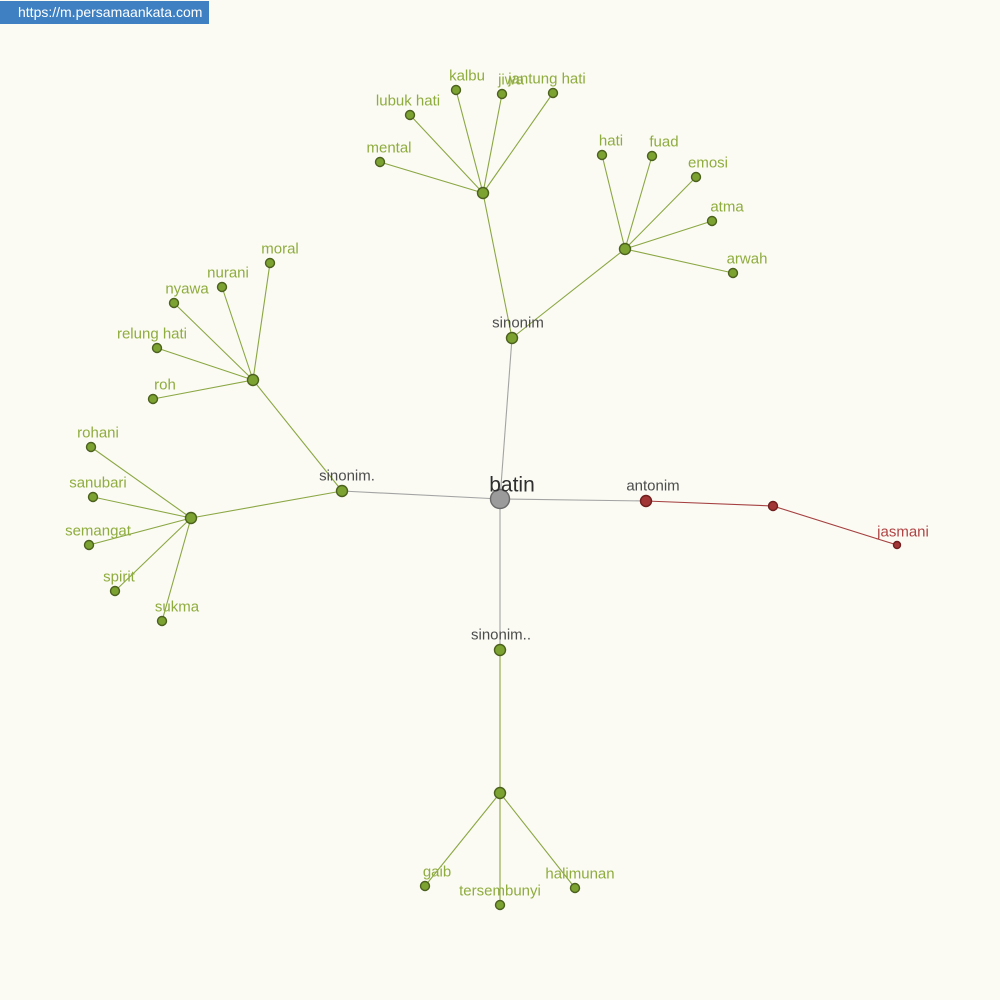 The width and height of the screenshot is (1000, 1000). Describe the element at coordinates (492, 143) in the screenshot. I see `edge-hub_top-jiwa` at that location.